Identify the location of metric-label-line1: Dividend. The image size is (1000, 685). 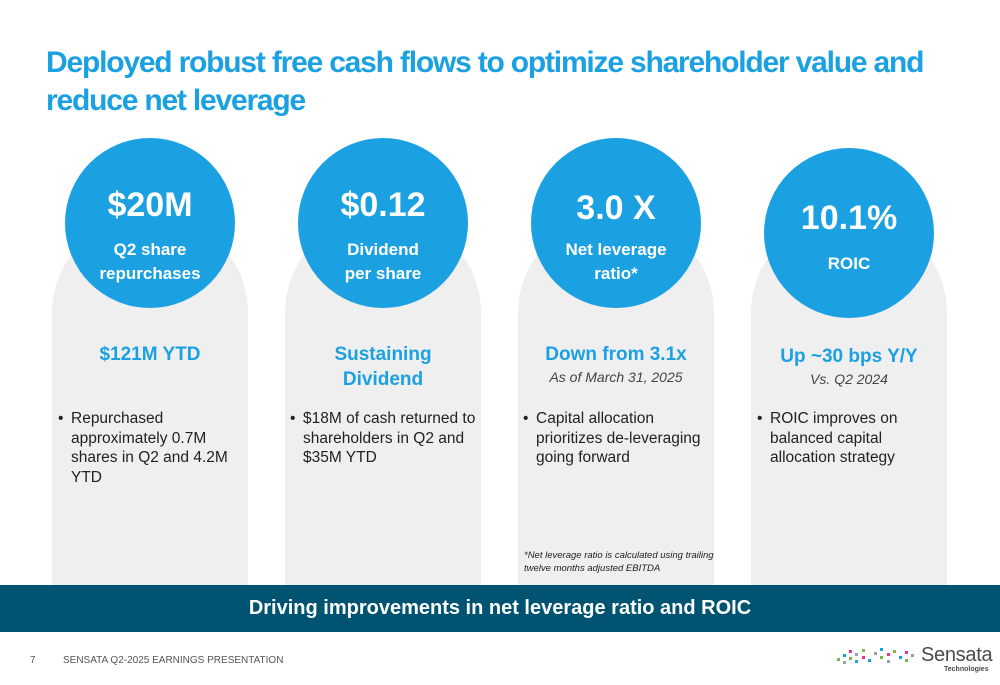
(383, 249).